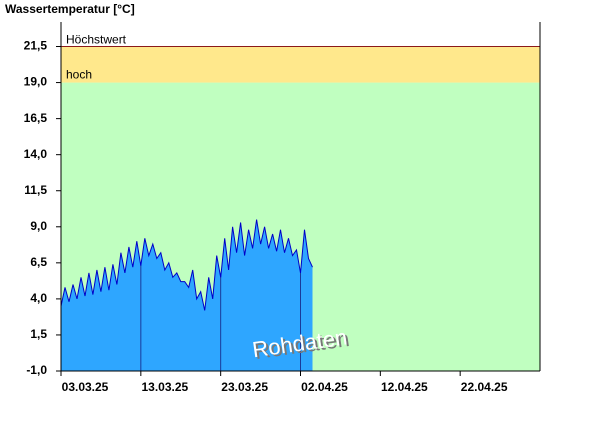 This screenshot has width=600, height=426. Describe the element at coordinates (96, 40) in the screenshot. I see `threshold-label: Höchstwert` at that location.